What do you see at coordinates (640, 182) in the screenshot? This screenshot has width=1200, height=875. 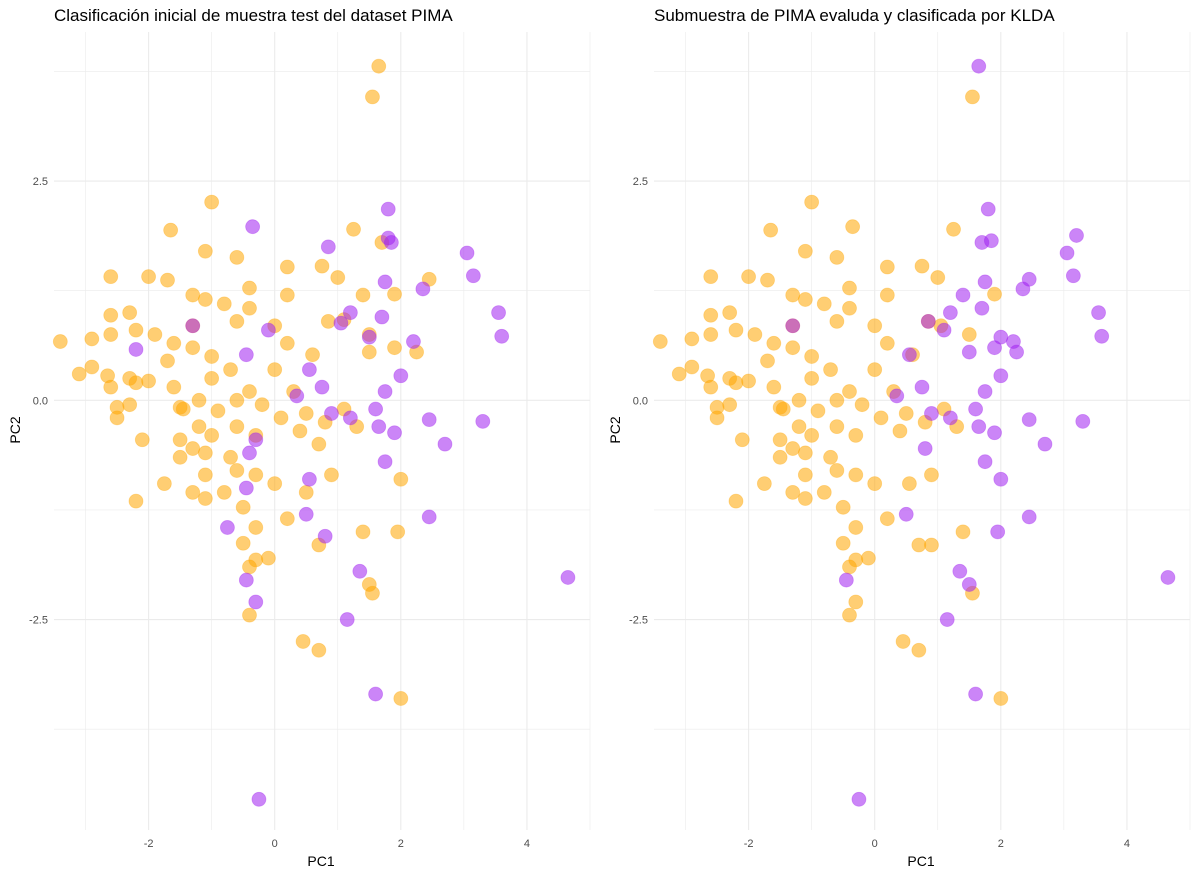 I see `y-tick-label: 2.5` at bounding box center [640, 182].